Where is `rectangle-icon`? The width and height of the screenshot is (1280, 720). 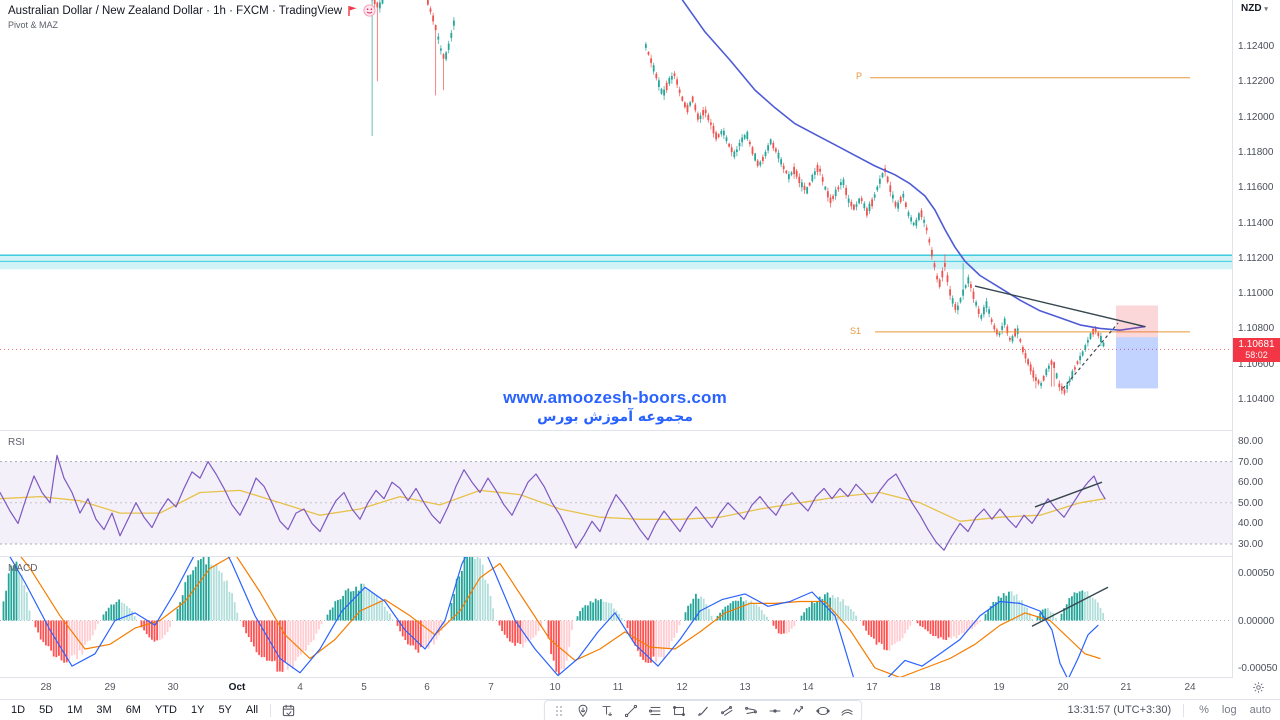 rectangle-icon is located at coordinates (679, 711).